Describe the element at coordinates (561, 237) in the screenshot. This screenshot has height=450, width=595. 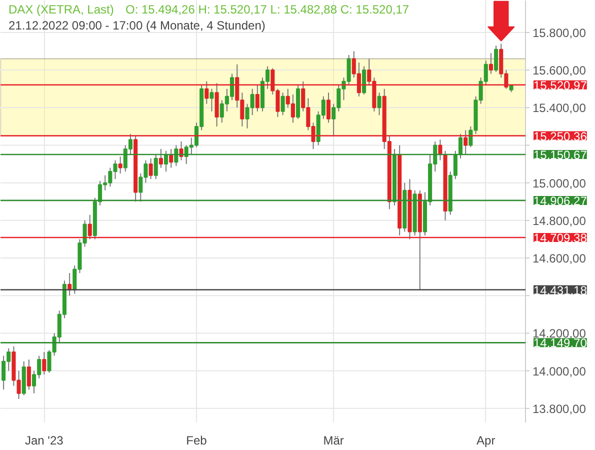
I see `ref-line-label: 14.709,38` at that location.